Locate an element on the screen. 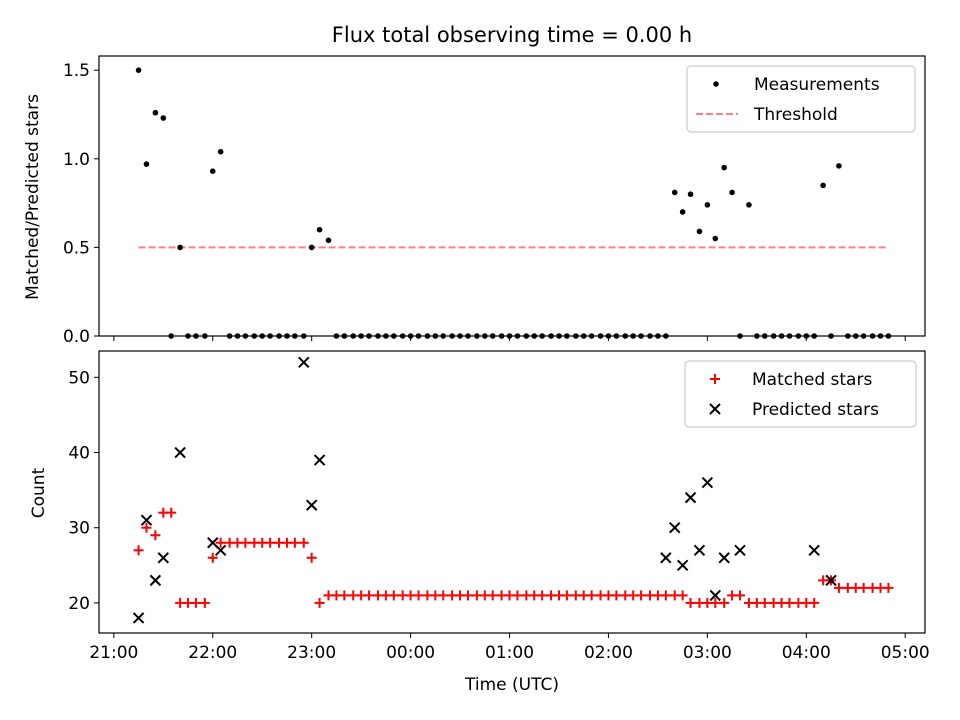 The image size is (960, 720). bottom-y-tick-label: 30 is located at coordinates (79, 529).